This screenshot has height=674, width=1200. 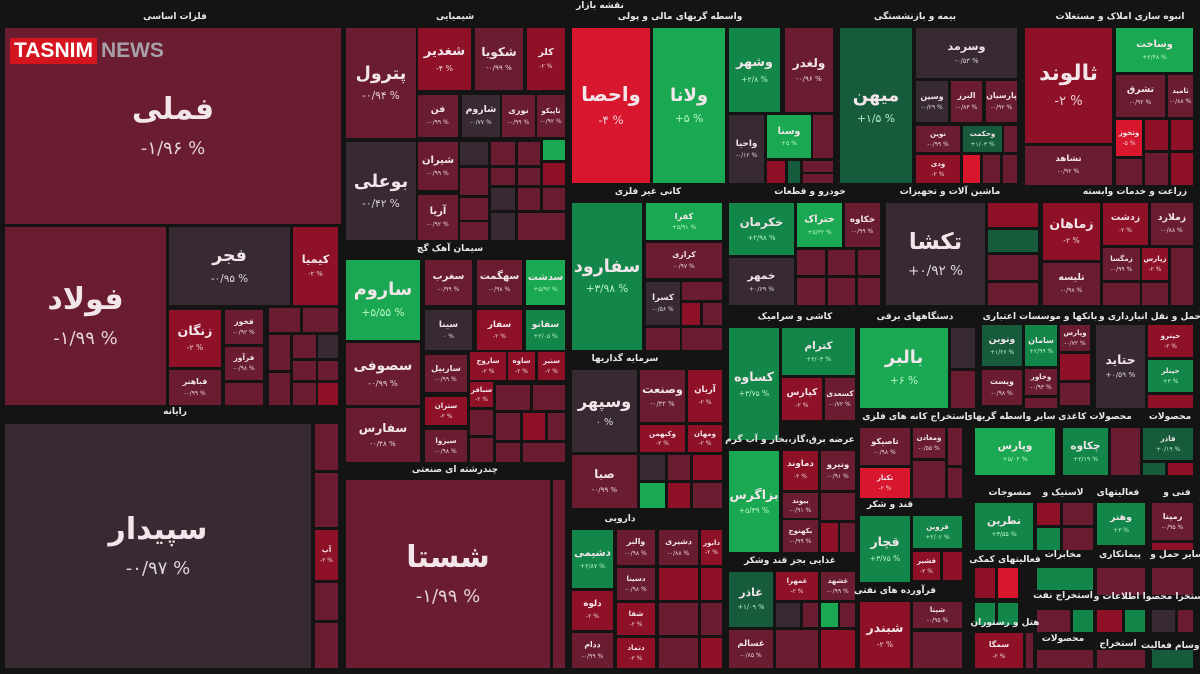 What do you see at coordinates (800, 505) in the screenshot?
I see `stock-tile: بیوند -۰/۹۱ %` at bounding box center [800, 505].